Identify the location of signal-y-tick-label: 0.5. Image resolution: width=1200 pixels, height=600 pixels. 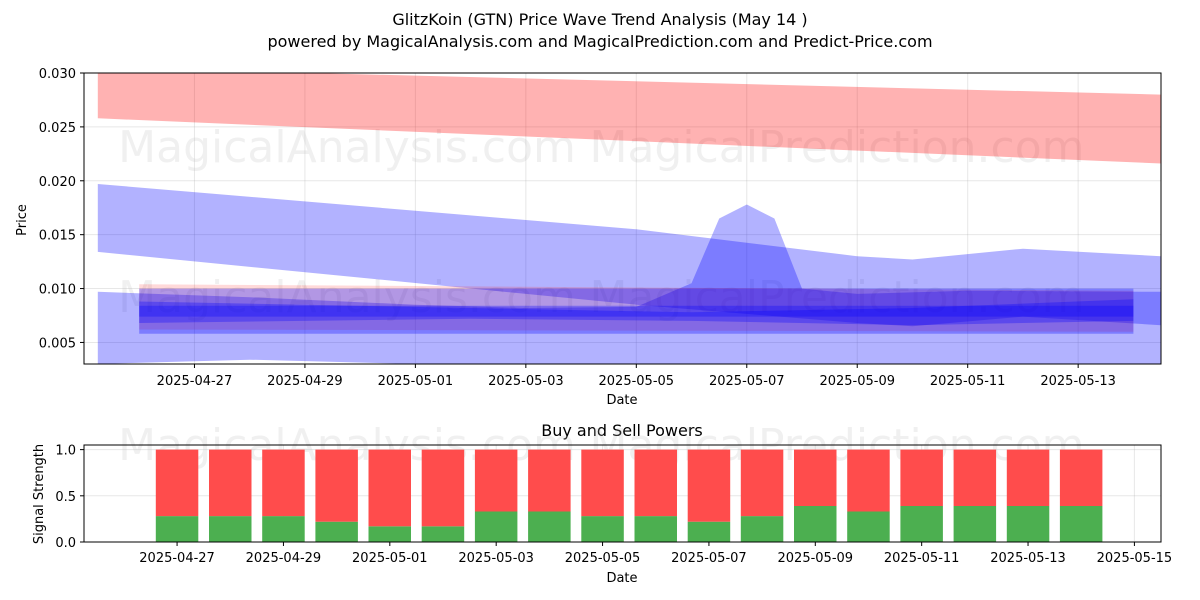
(65, 497).